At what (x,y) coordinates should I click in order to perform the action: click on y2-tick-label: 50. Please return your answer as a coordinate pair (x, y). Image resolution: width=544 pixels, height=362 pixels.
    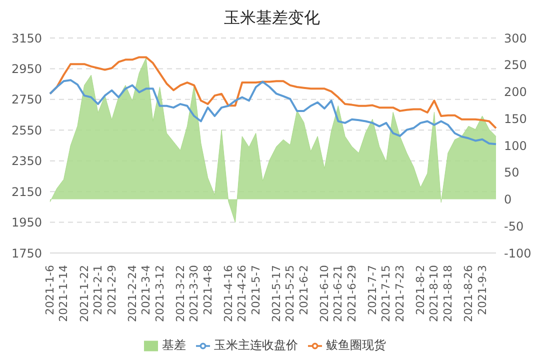
    Looking at the image, I should click on (512, 173).